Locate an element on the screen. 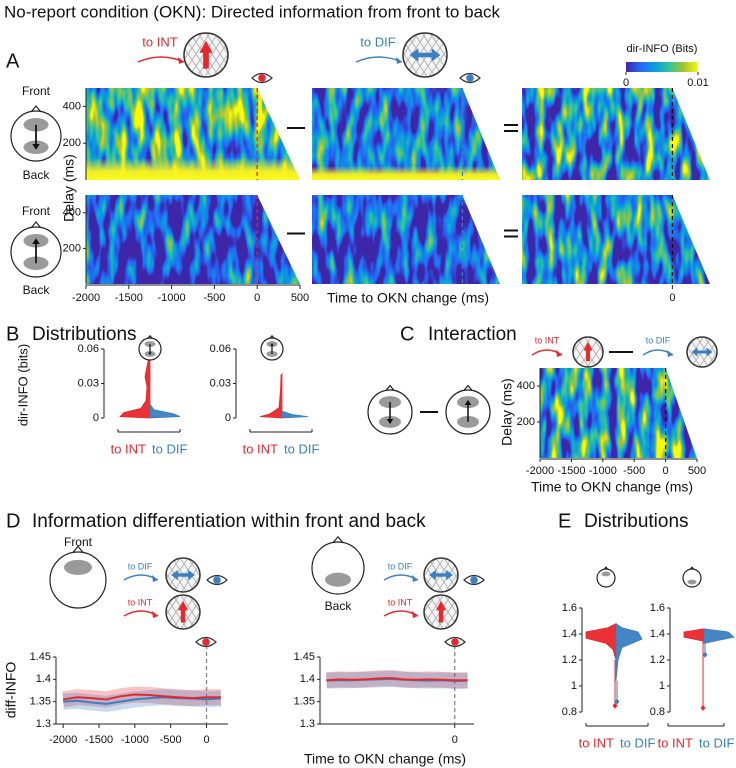 The height and width of the screenshot is (768, 736). panel-label: B is located at coordinates (12, 334).